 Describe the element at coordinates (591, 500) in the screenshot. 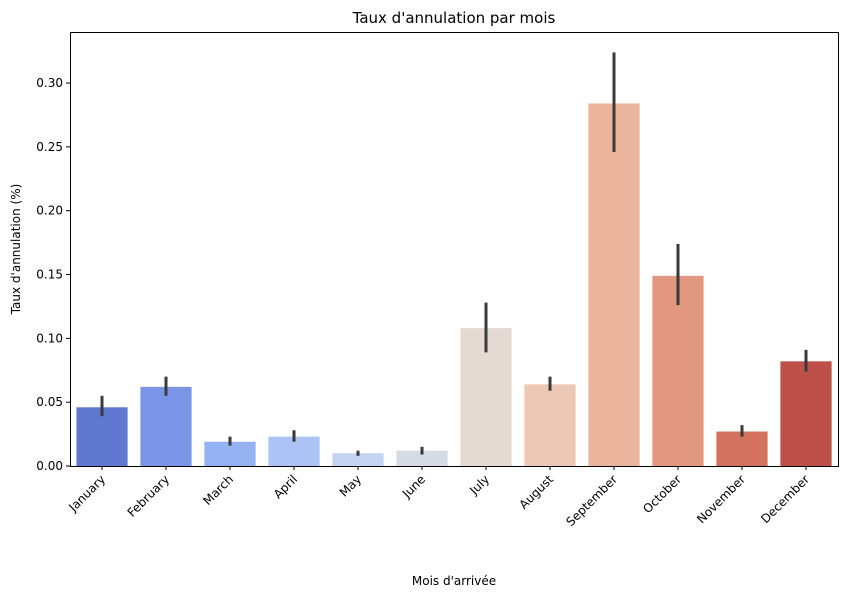

I see `x-tick-label: September` at that location.